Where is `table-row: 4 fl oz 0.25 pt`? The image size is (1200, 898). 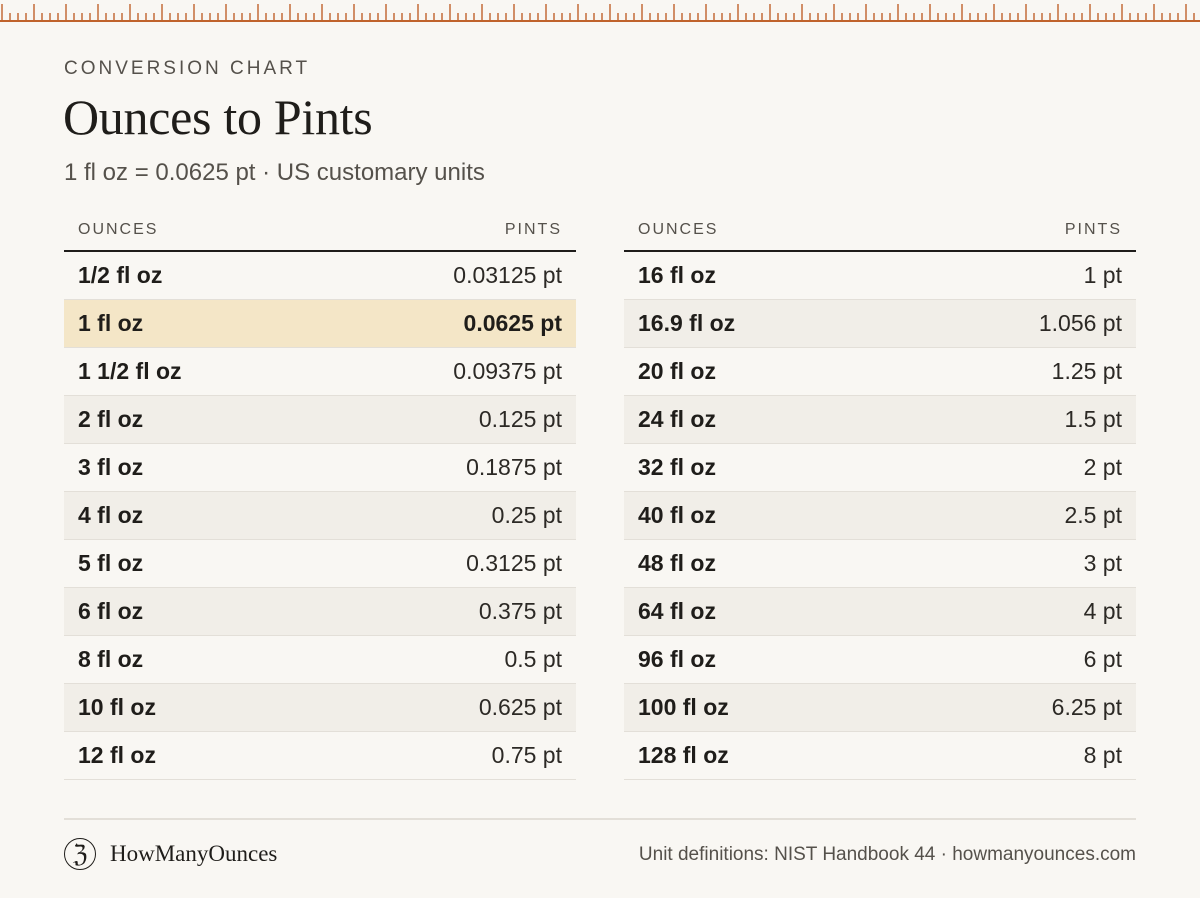 table-row: 4 fl oz 0.25 pt is located at coordinates (320, 516).